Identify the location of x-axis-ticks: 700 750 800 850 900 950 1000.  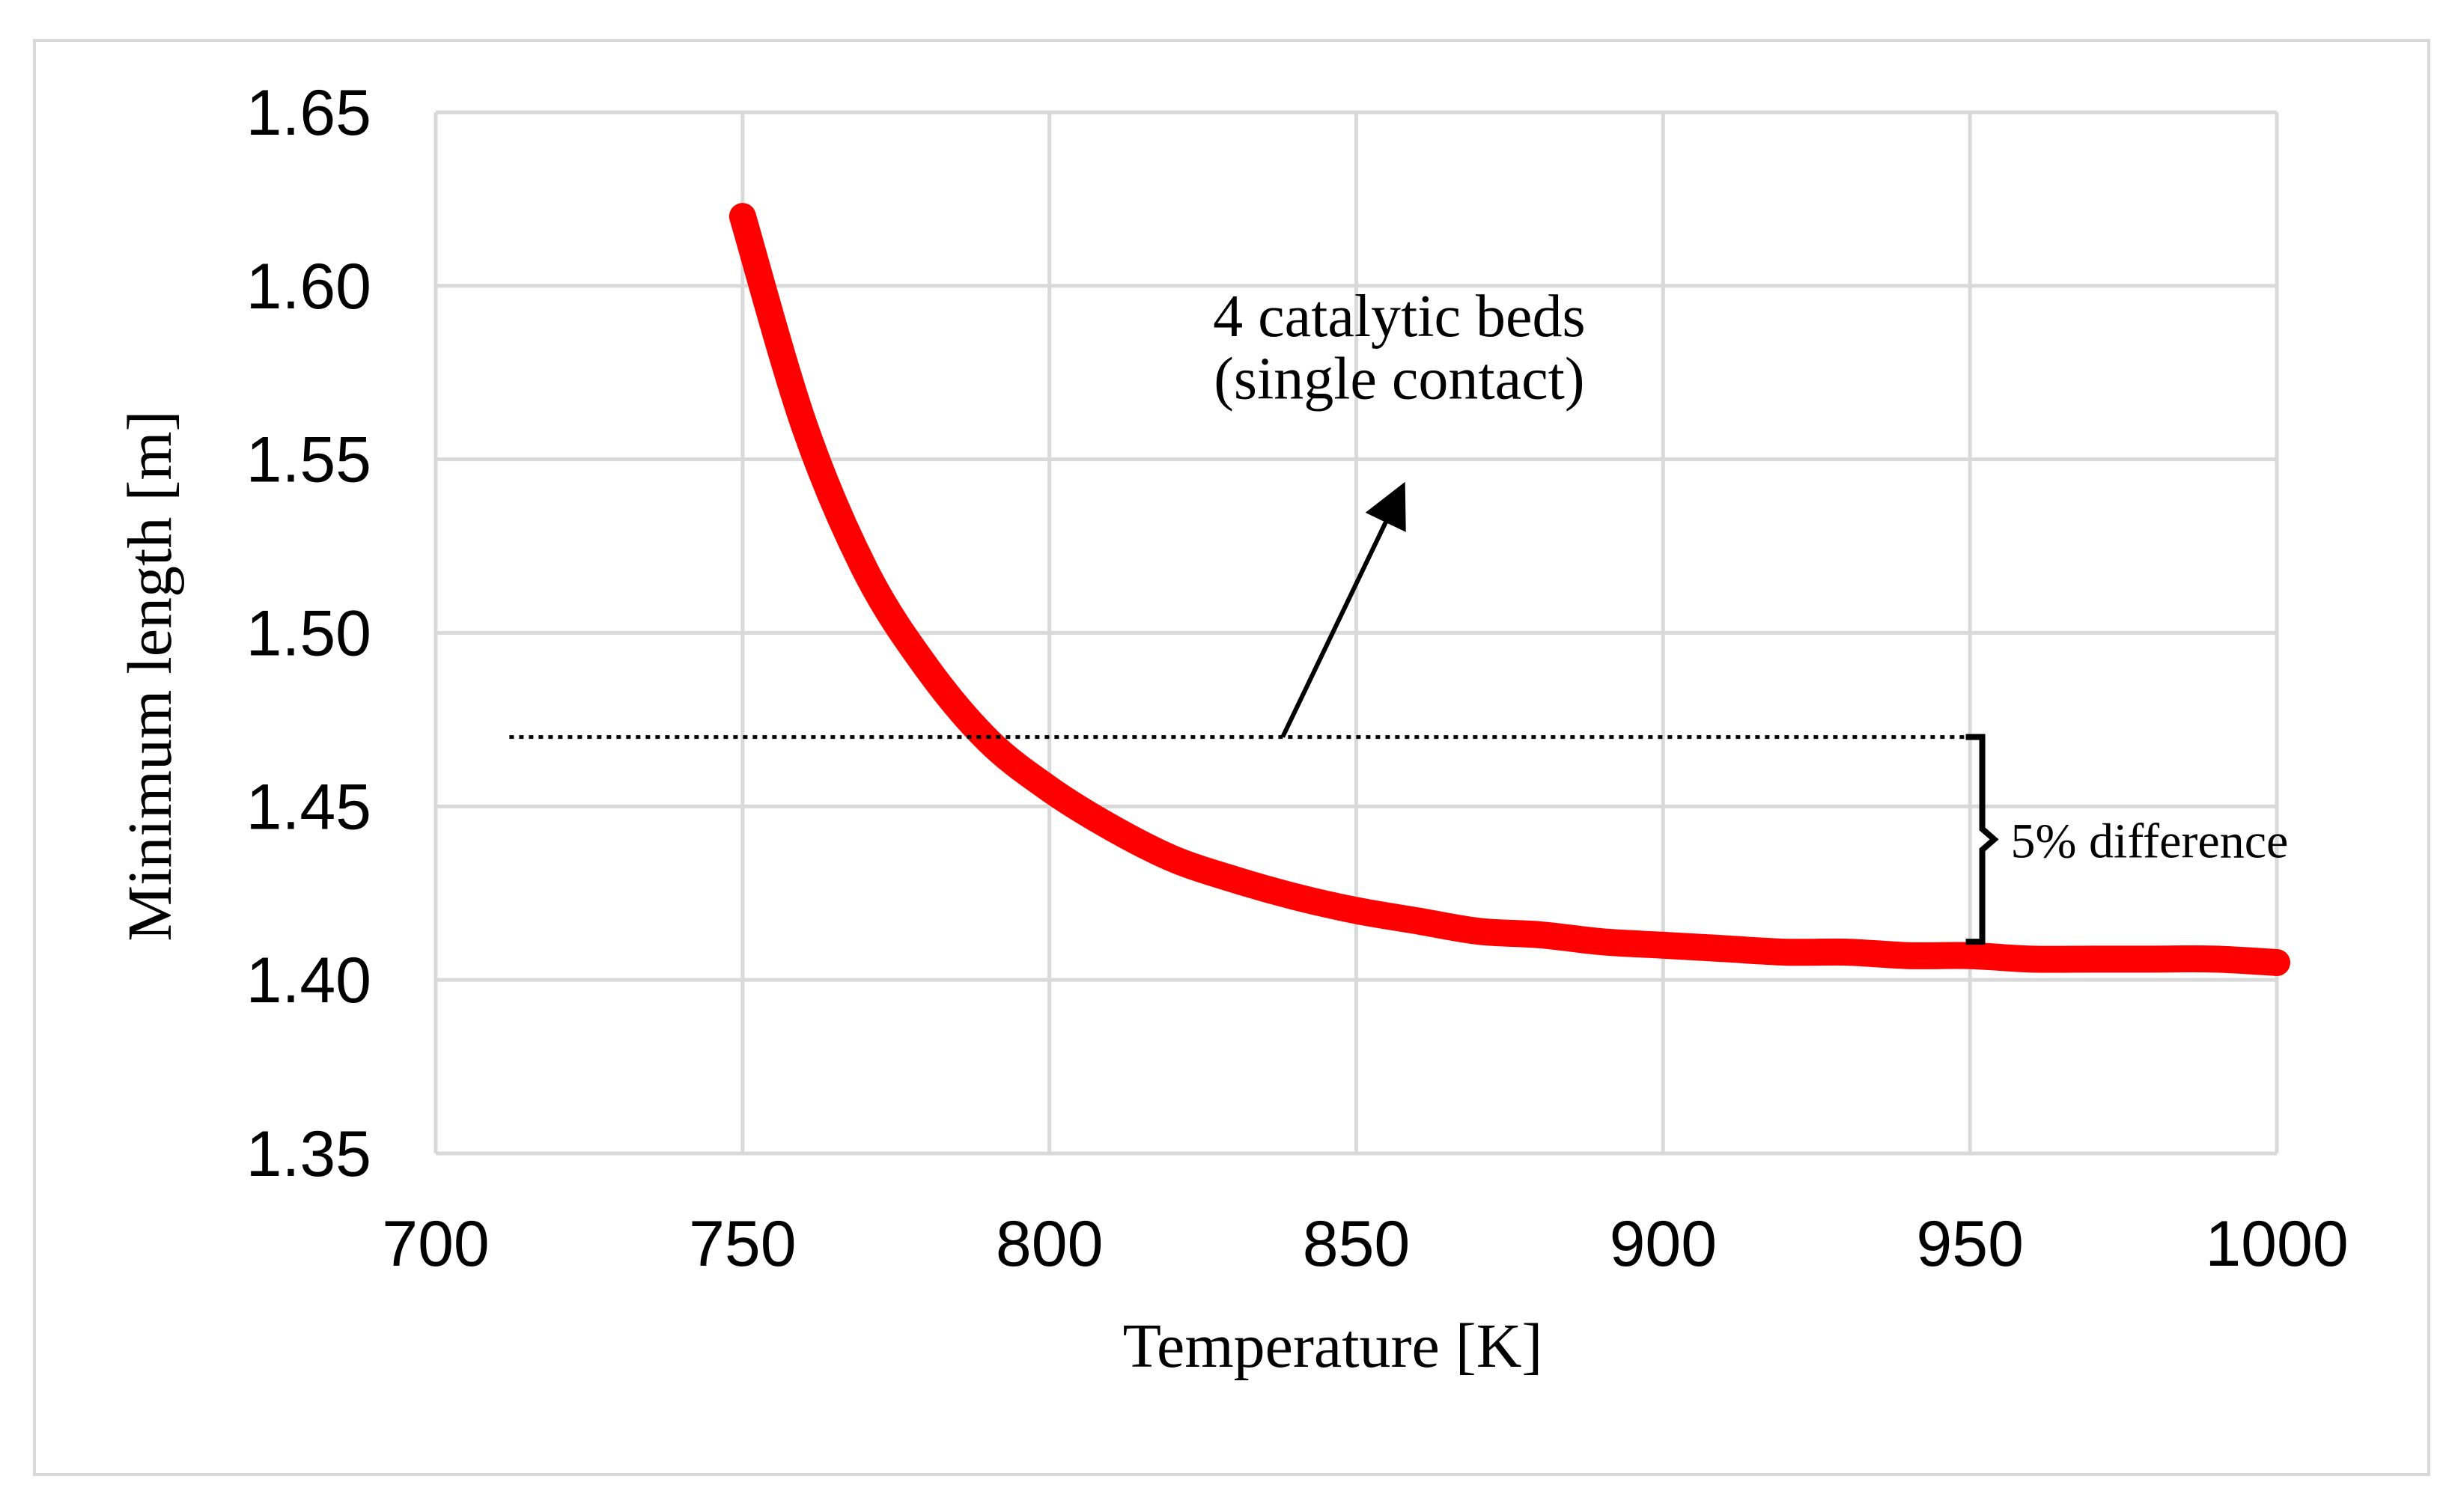
(1365, 1244).